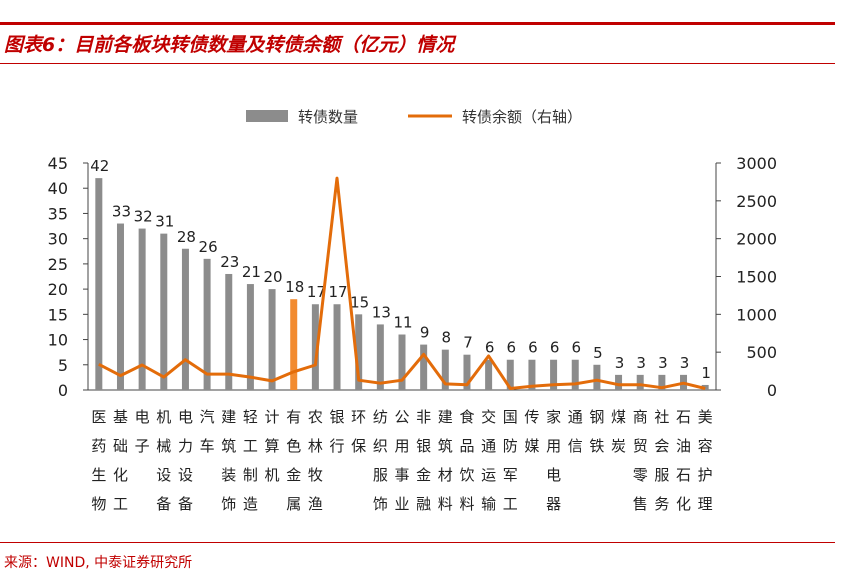  What do you see at coordinates (293, 446) in the screenshot?
I see `x-category-char: 色` at bounding box center [293, 446].